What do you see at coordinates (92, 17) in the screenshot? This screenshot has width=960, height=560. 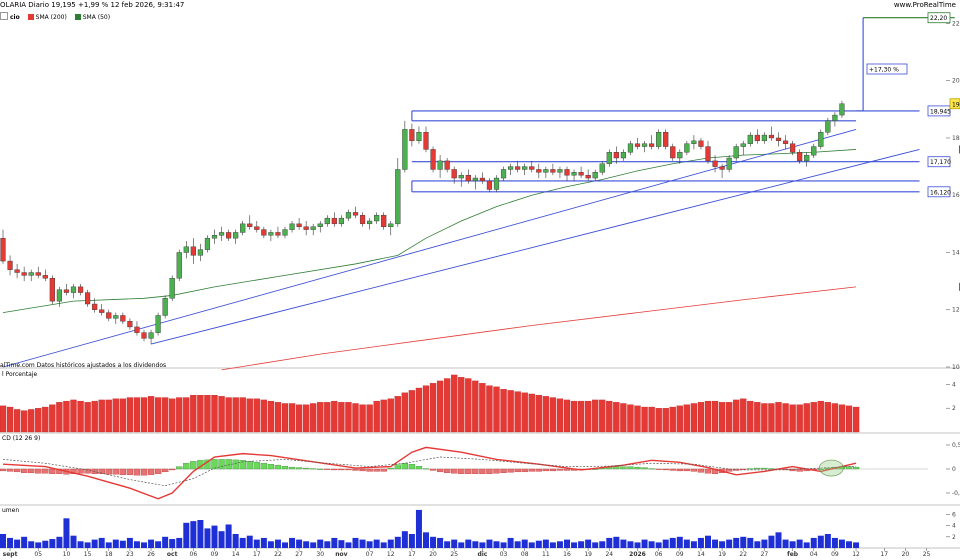 I see `legend-item-sma50: SMA (50)` at bounding box center [92, 17].